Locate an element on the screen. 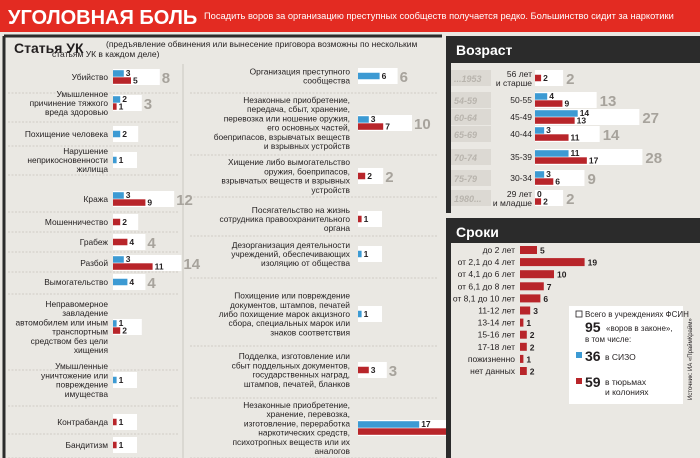  birth-years: 60-64 is located at coordinates (465, 118).